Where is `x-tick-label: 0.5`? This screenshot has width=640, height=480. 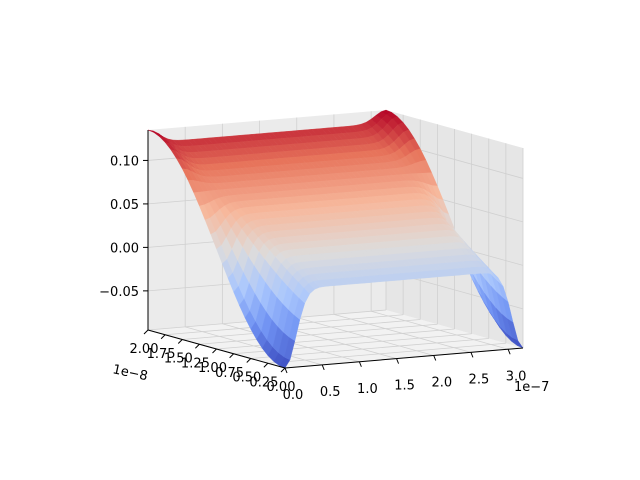
x-tick-label: 0.5 is located at coordinates (330, 392).